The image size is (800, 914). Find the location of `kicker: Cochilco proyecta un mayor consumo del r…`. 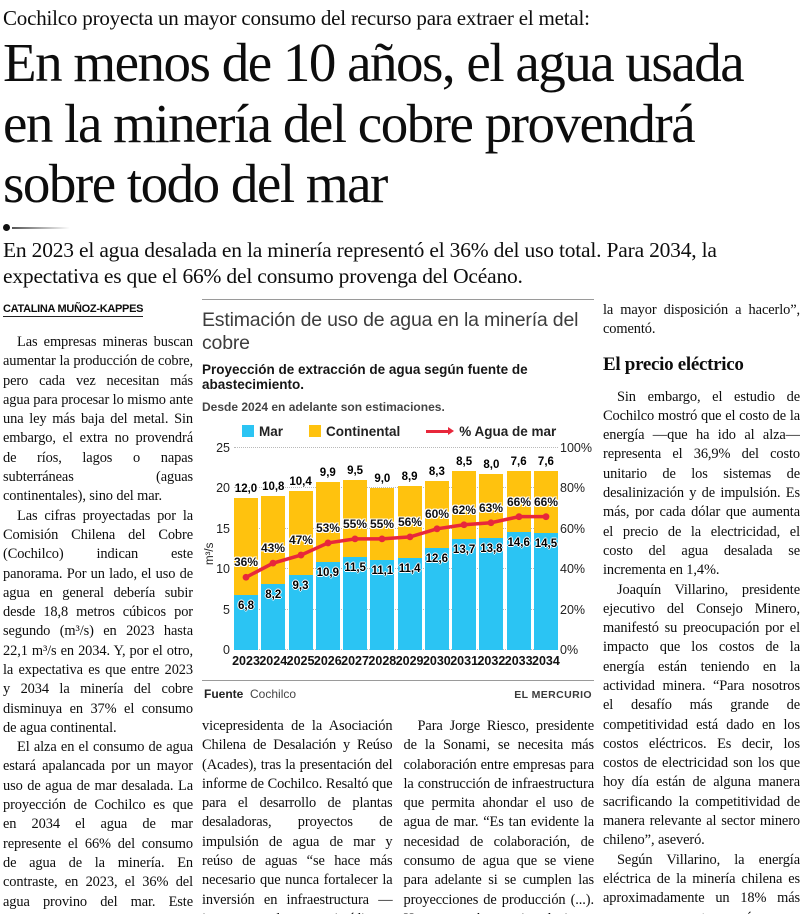

kicker: Cochilco proyecta un mayor consumo del r… is located at coordinates (296, 18).